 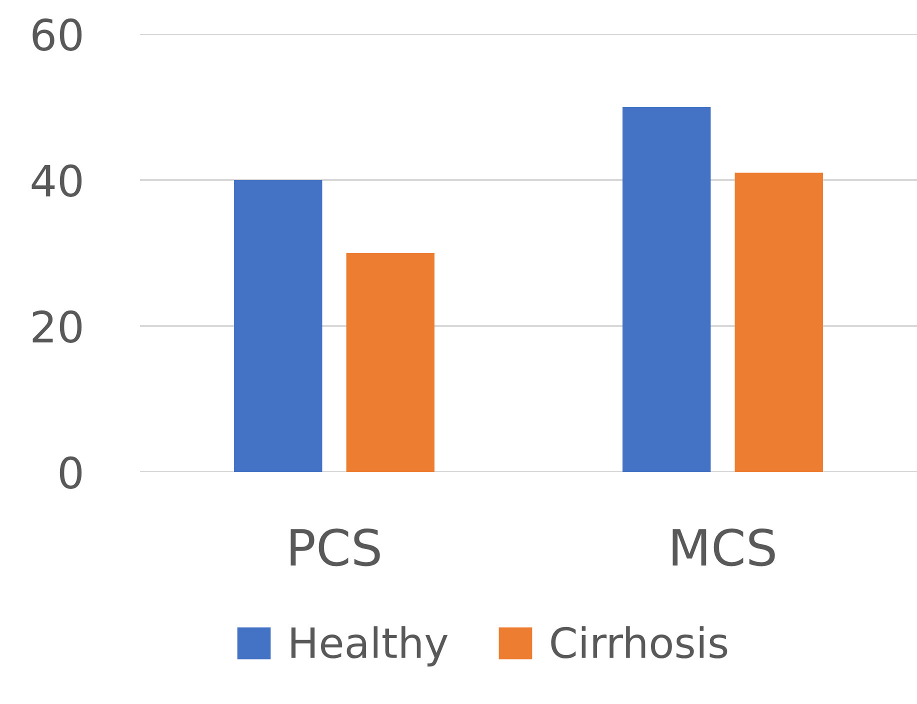 What do you see at coordinates (57, 180) in the screenshot?
I see `y-tick-label: 40` at bounding box center [57, 180].